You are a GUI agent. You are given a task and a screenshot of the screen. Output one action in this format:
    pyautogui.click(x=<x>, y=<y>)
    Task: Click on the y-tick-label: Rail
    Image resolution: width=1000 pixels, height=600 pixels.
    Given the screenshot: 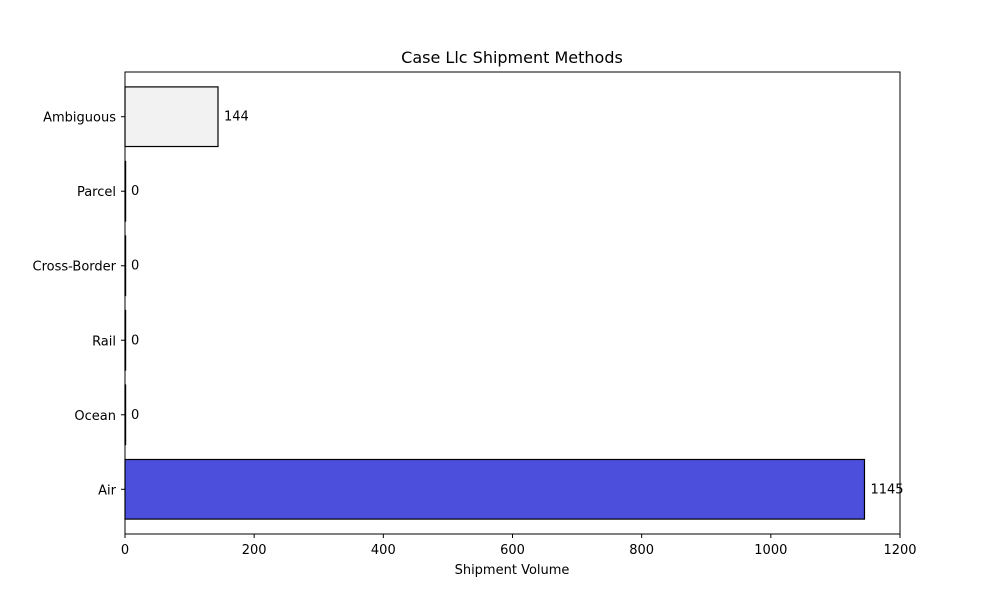 What is the action you would take?
    pyautogui.click(x=104, y=341)
    